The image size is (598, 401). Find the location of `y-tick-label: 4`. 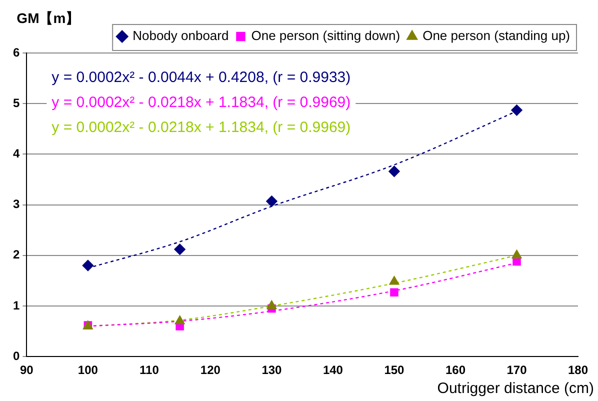

y-tick-label: 4 is located at coordinates (16, 153).